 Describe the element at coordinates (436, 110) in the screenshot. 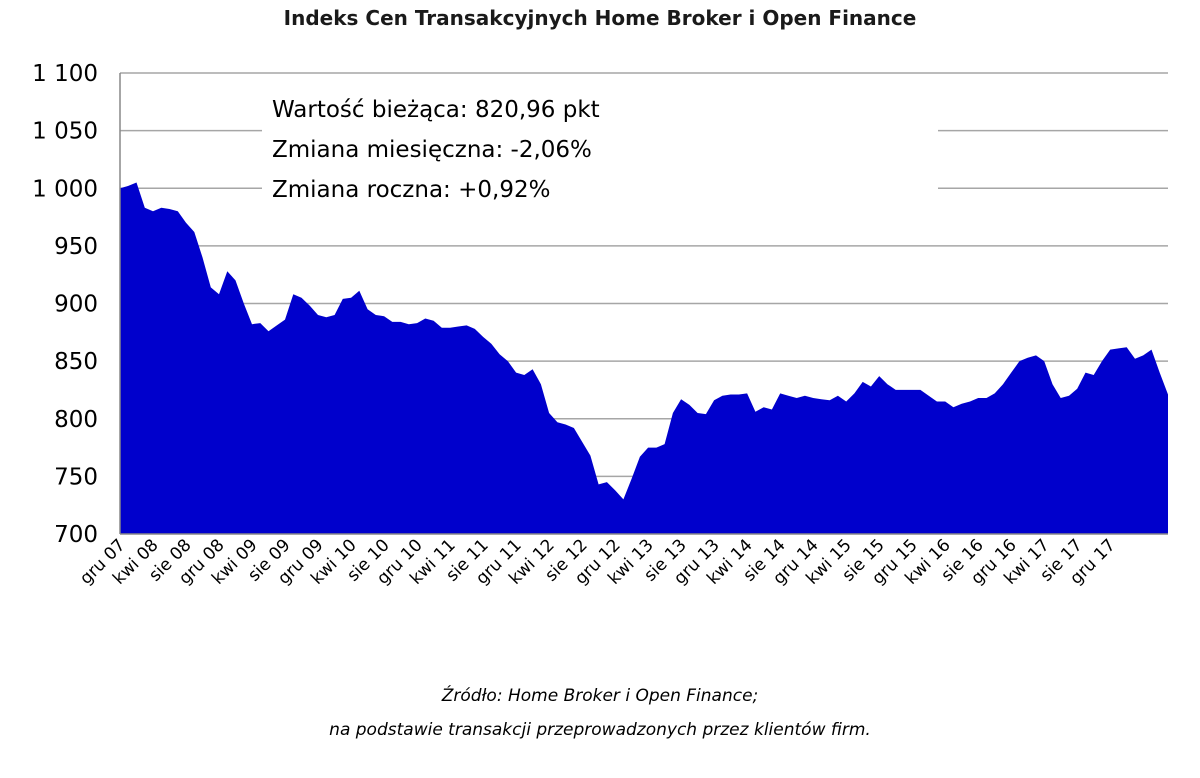

I see `annotation-current-value: Wartość bieżąca: 820,96 pkt` at that location.